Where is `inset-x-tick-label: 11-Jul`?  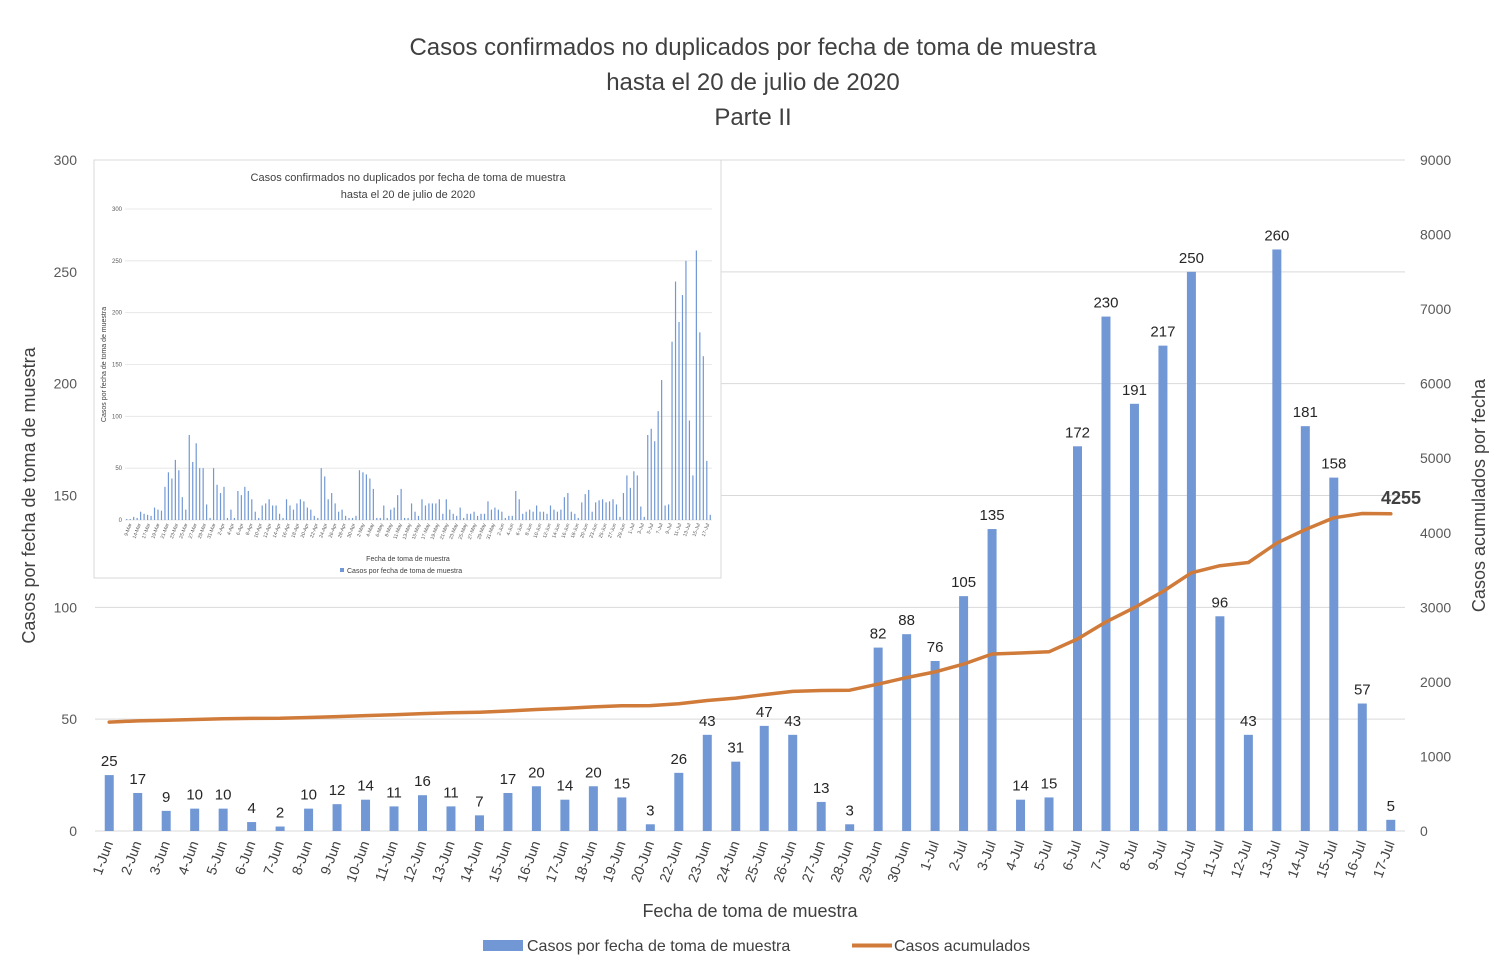 inset-x-tick-label: 11-Jul is located at coordinates (678, 530).